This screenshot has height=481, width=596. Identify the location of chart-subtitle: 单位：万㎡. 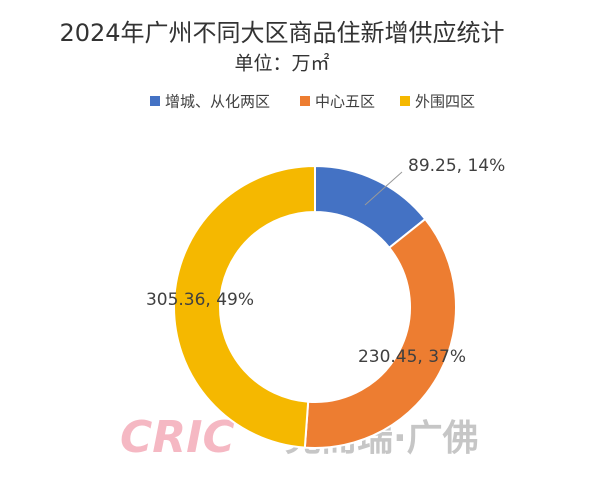
(281, 63).